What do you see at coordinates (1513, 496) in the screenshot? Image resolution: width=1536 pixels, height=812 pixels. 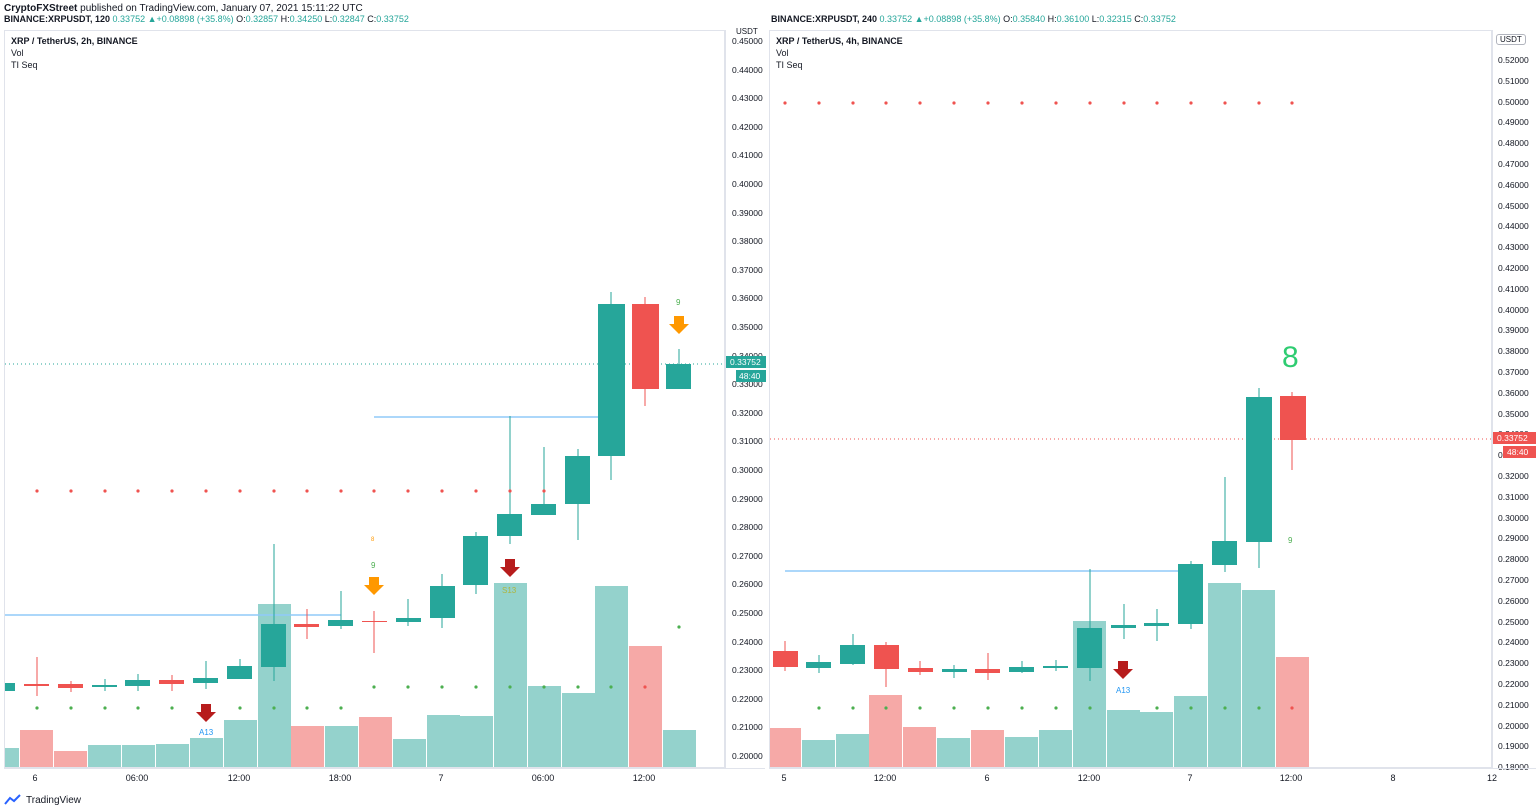 I see `price-tick: 0.31000` at bounding box center [1513, 496].